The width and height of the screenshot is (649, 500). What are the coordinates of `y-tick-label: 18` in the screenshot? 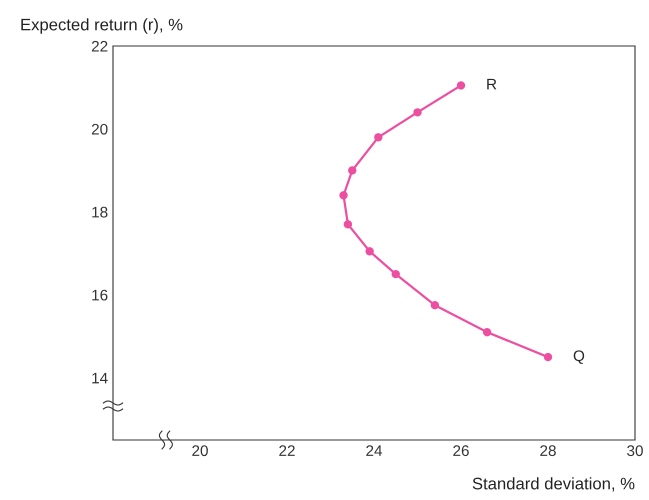 It's located at (100, 212).